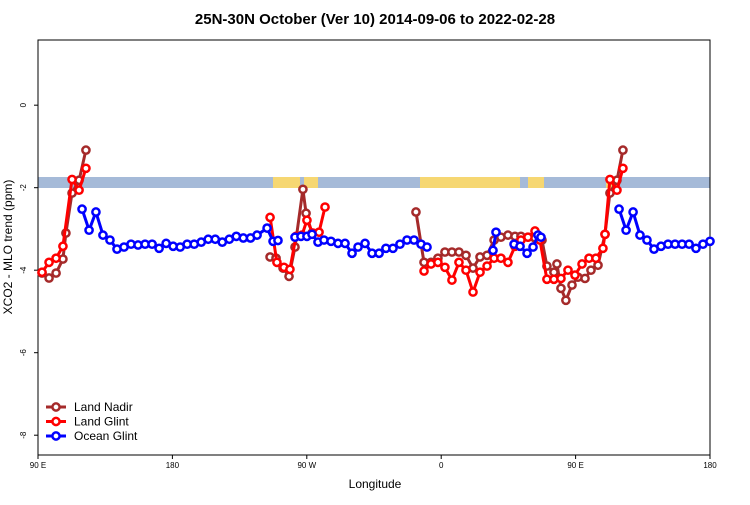  What do you see at coordinates (23, 104) in the screenshot?
I see `y-tick-label: 0` at bounding box center [23, 104].